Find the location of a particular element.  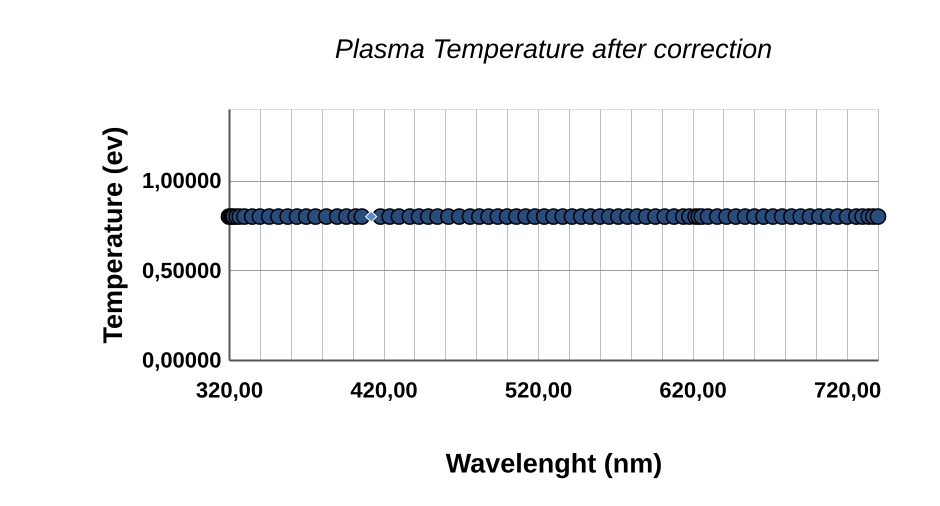

y-axis-title: Temperature (ev) is located at coordinates (113, 235).